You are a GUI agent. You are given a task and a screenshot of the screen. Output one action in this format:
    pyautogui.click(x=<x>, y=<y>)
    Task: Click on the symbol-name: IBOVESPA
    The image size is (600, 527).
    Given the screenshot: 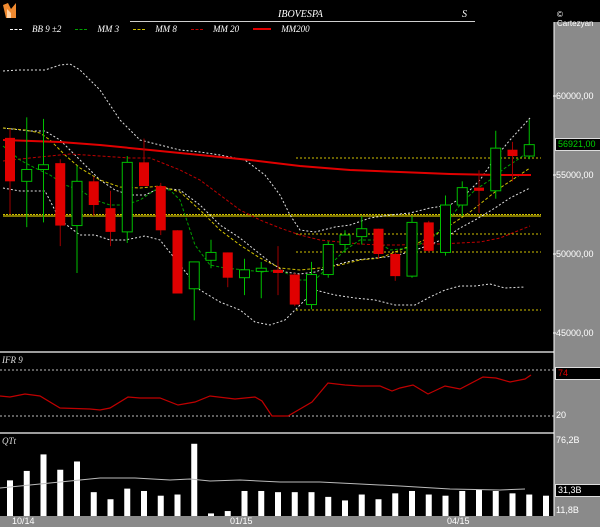 What is the action you would take?
    pyautogui.click(x=300, y=14)
    